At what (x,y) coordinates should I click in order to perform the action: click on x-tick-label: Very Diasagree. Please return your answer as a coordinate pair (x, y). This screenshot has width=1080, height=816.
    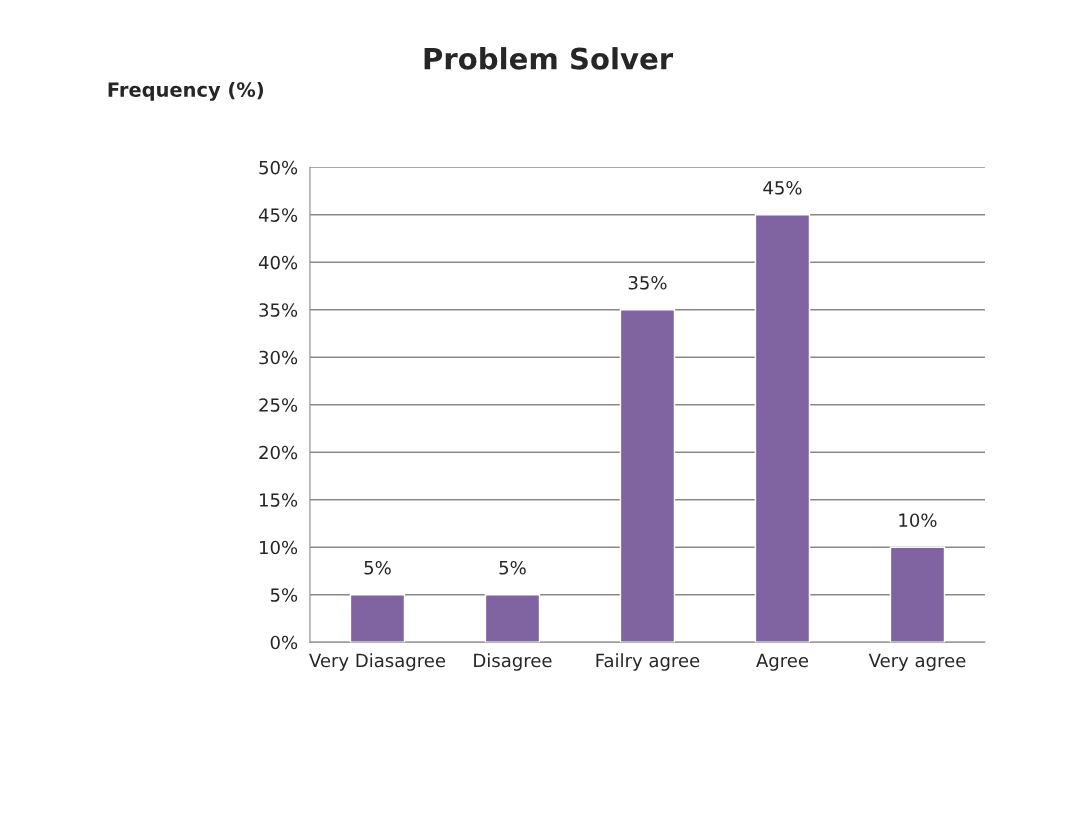
    Looking at the image, I should click on (377, 662).